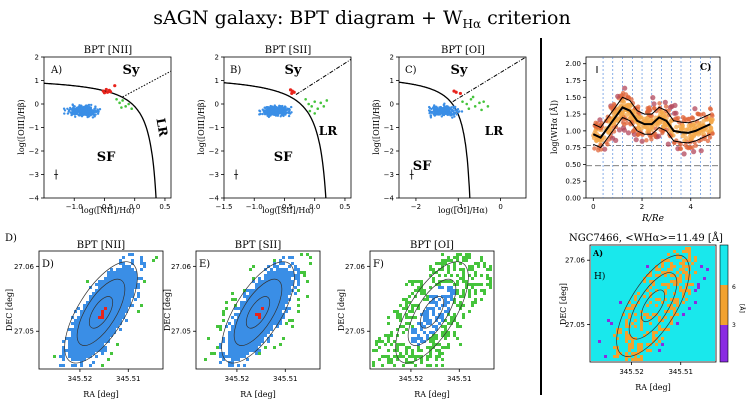 The height and width of the screenshot is (402, 747). What do you see at coordinates (653, 127) in the screenshot?
I see `wha-profile-frame` at bounding box center [653, 127].